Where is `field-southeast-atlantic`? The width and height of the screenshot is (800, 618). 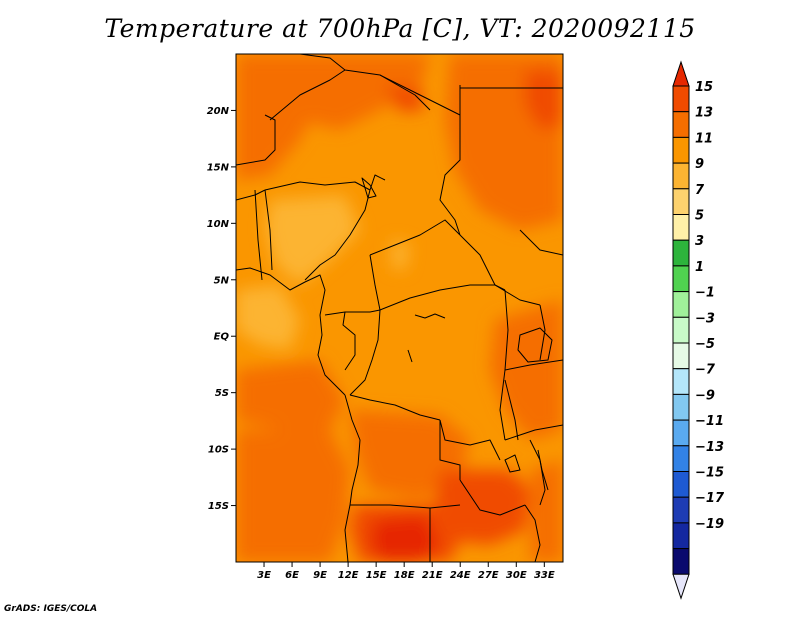
field-southeast-atlantic is located at coordinates (293, 496).